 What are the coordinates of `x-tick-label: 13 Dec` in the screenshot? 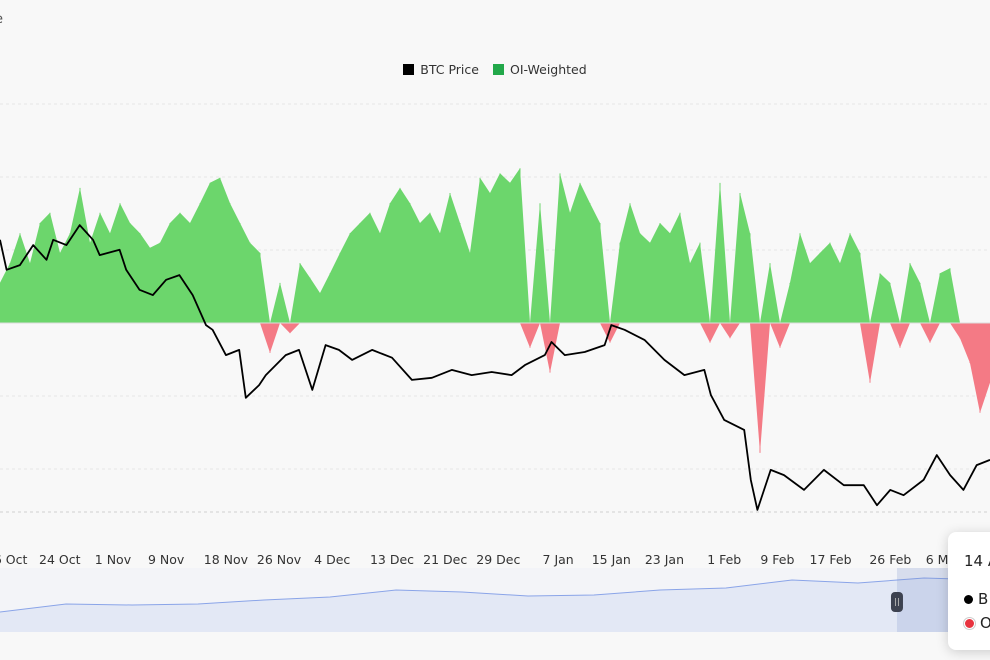 It's located at (392, 559).